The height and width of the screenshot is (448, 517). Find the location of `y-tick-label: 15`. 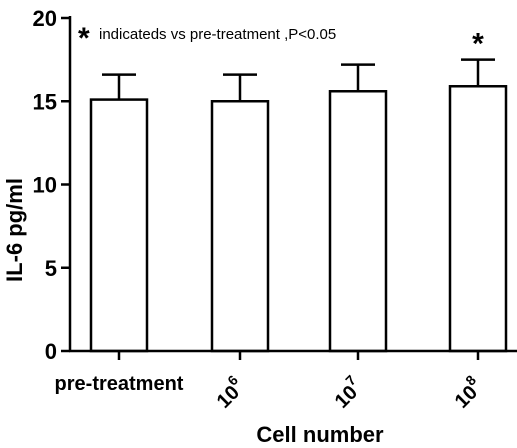

y-tick-label: 15 is located at coordinates (45, 101).